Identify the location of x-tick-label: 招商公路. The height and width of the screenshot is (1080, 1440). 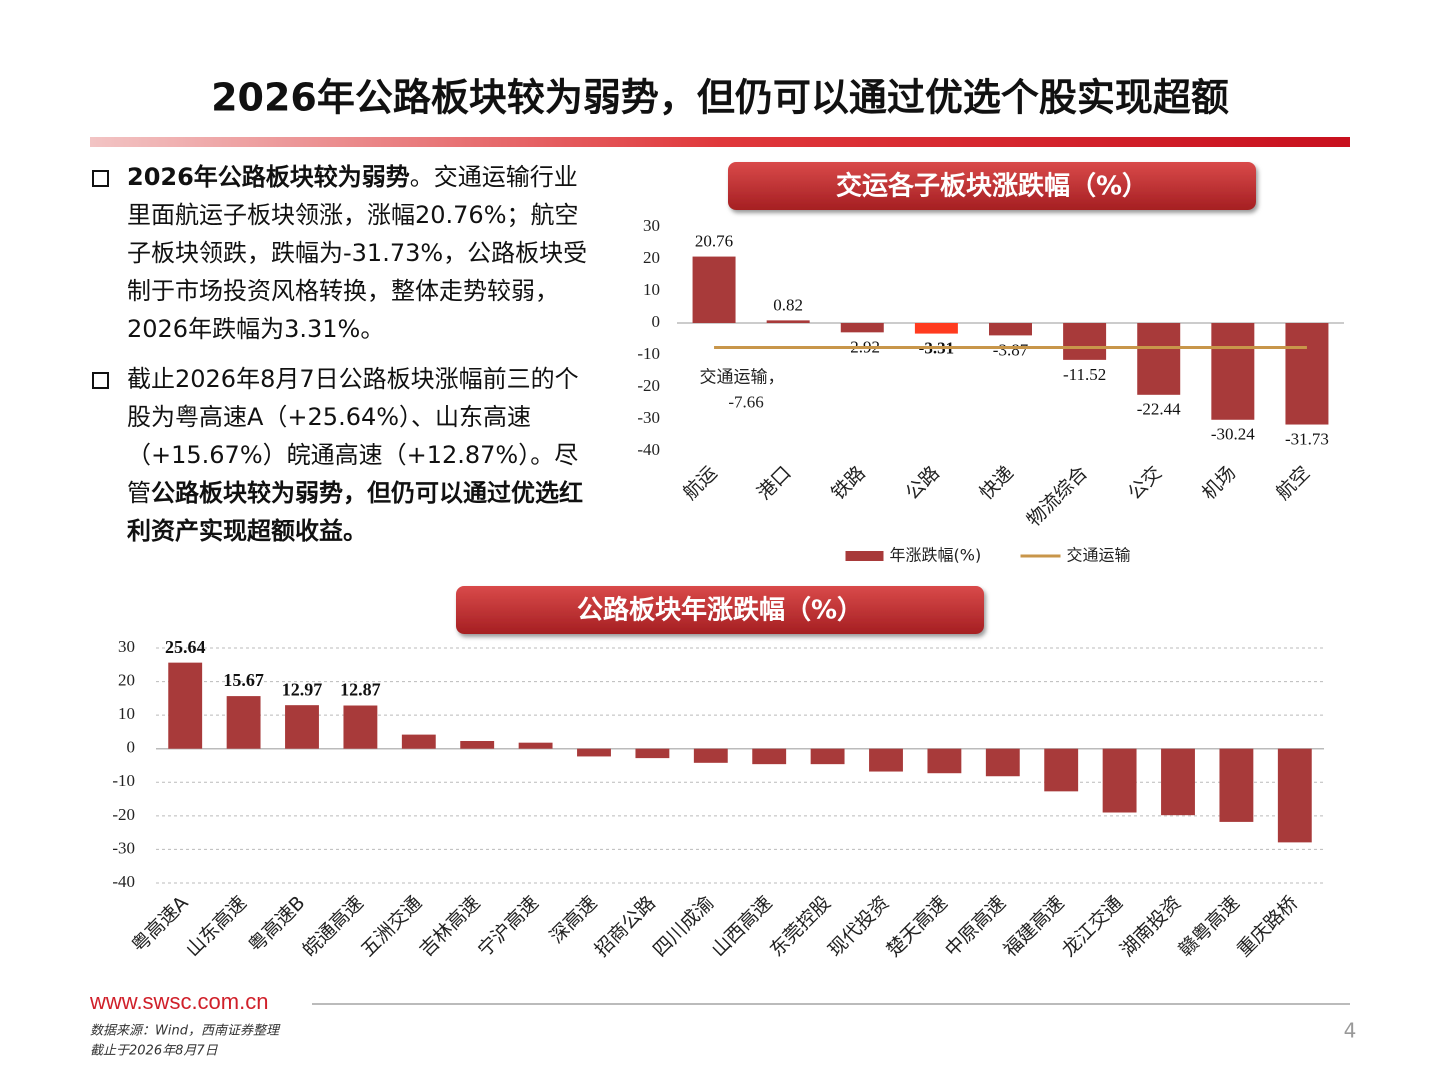
(625, 926).